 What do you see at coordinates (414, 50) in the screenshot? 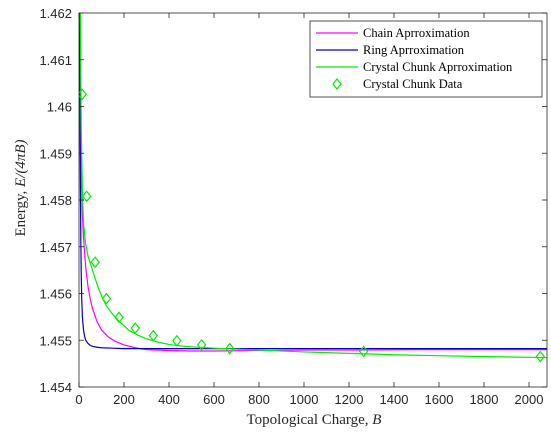
I see `legend-entry-label: Ring Aprroximation` at bounding box center [414, 50].